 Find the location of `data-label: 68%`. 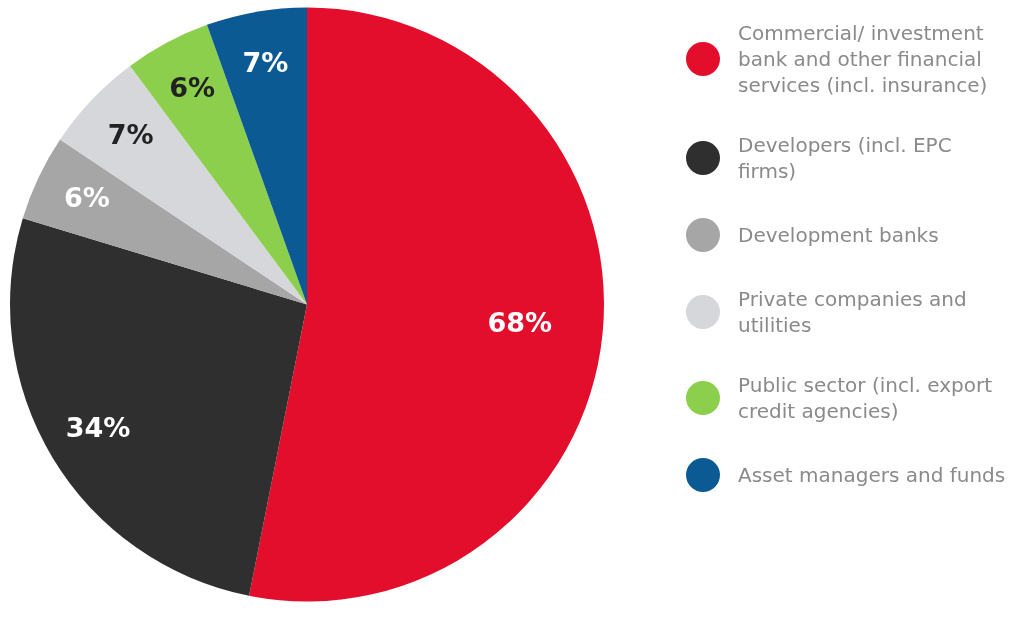

data-label: 68% is located at coordinates (520, 323).